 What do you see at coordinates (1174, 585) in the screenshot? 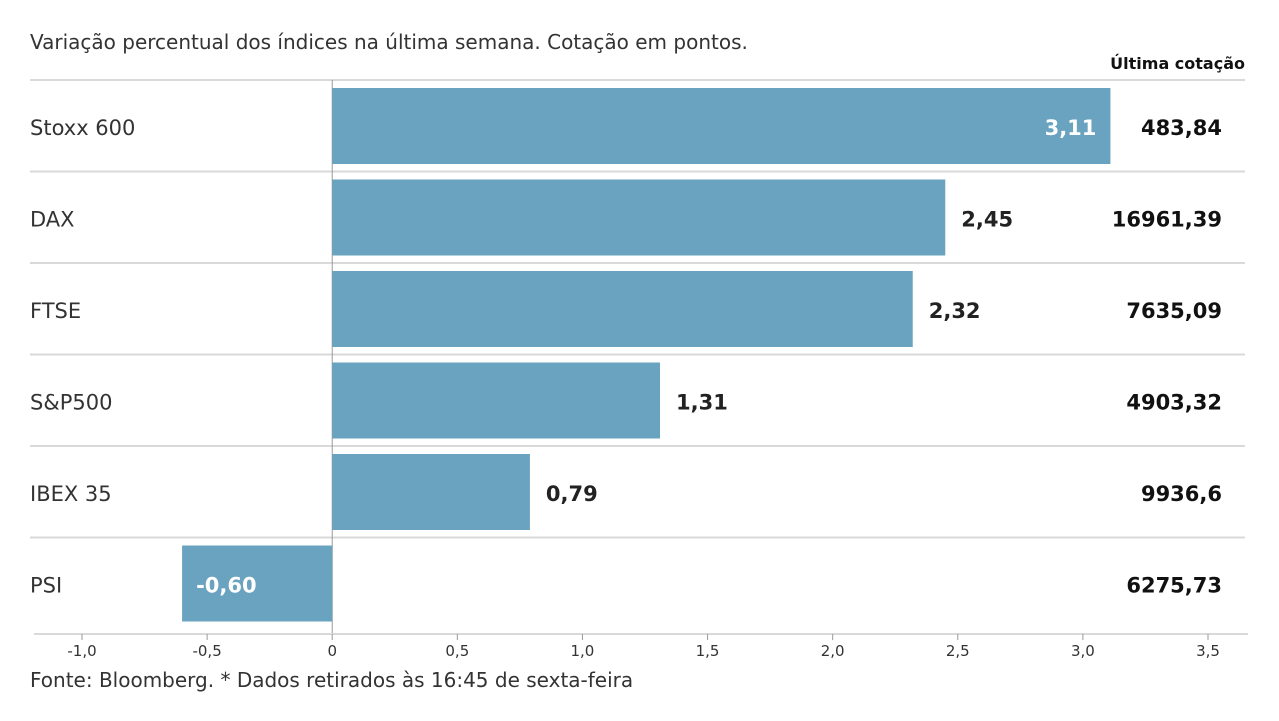
I see `last-quote-value: 6275,73` at bounding box center [1174, 585].